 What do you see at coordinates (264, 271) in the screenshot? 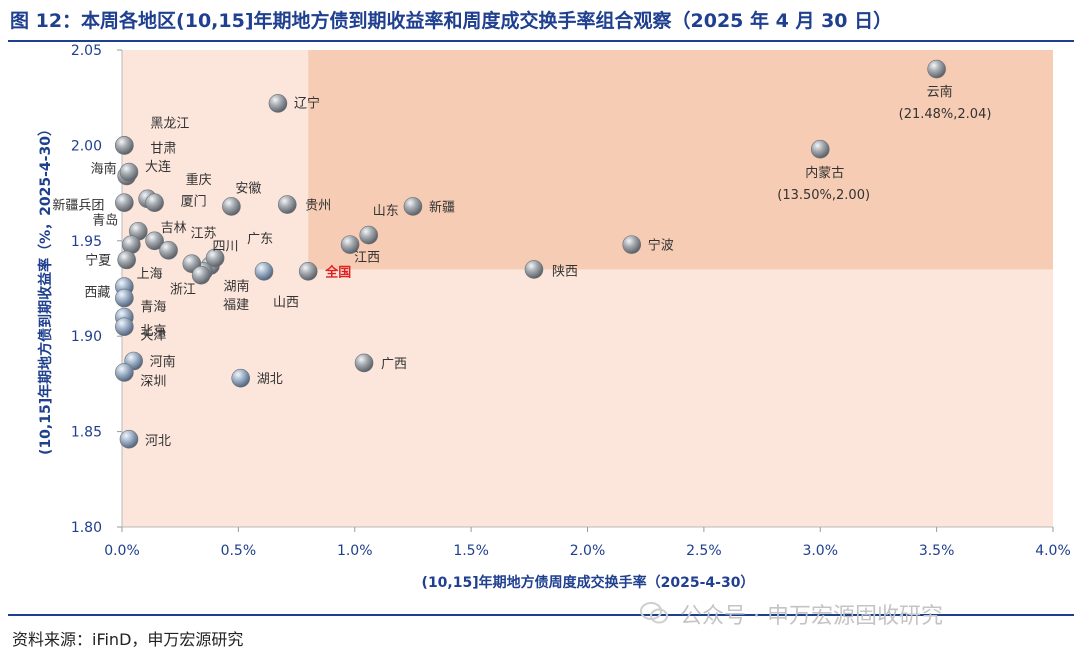
I see `point-山西` at bounding box center [264, 271].